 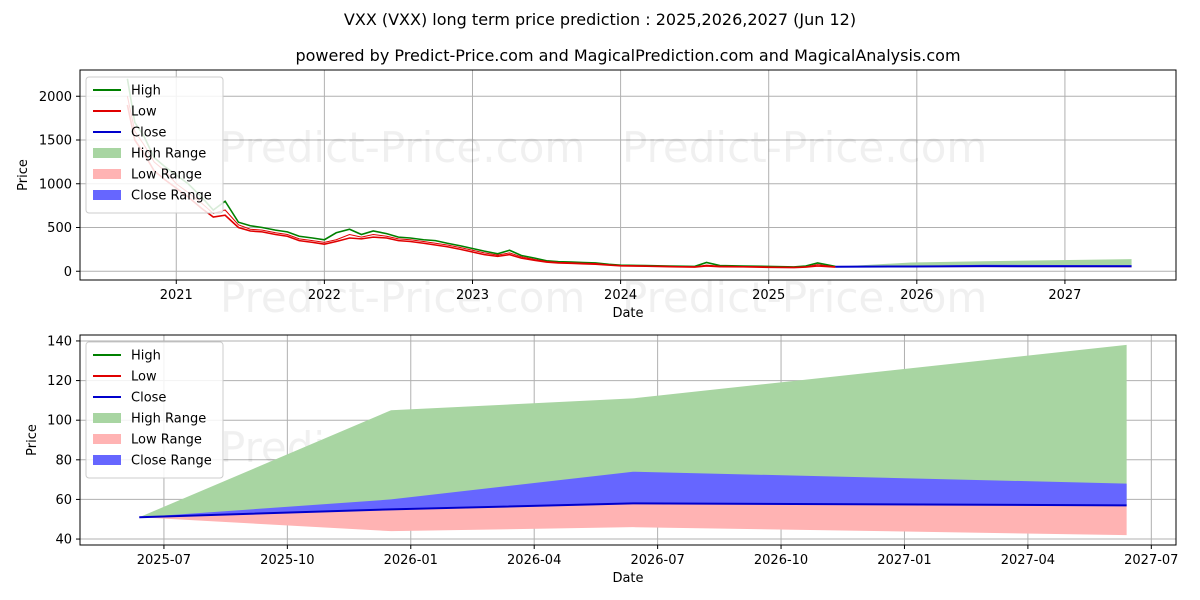 I want to click on high-range-band, so click(x=983, y=263).